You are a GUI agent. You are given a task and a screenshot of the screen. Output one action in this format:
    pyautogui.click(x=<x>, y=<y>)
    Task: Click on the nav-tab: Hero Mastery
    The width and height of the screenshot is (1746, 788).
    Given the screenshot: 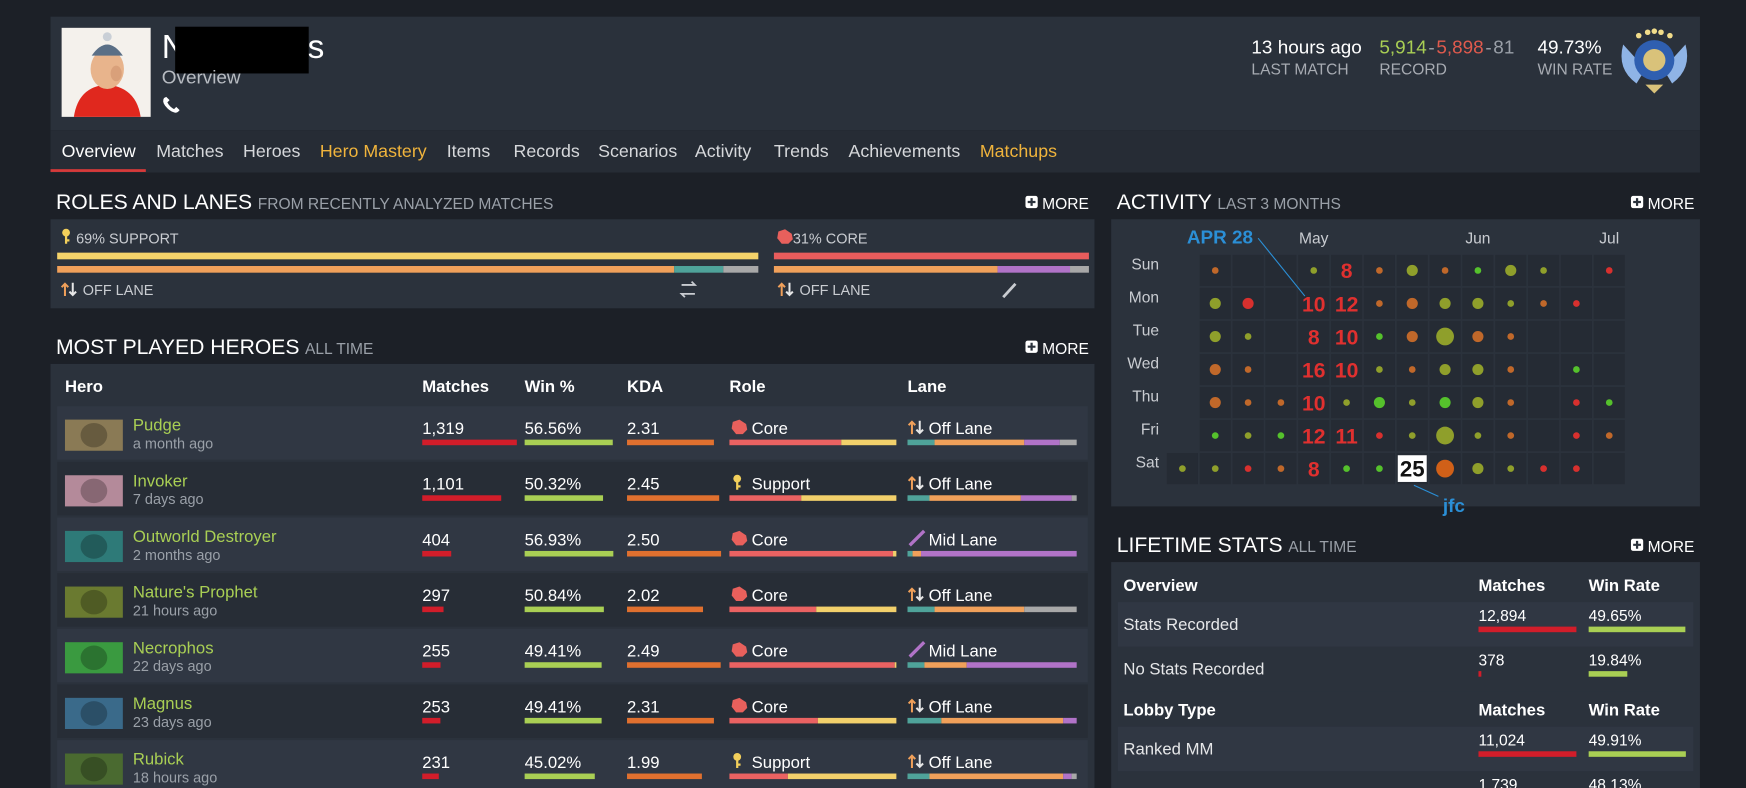 What is the action you would take?
    pyautogui.click(x=373, y=151)
    